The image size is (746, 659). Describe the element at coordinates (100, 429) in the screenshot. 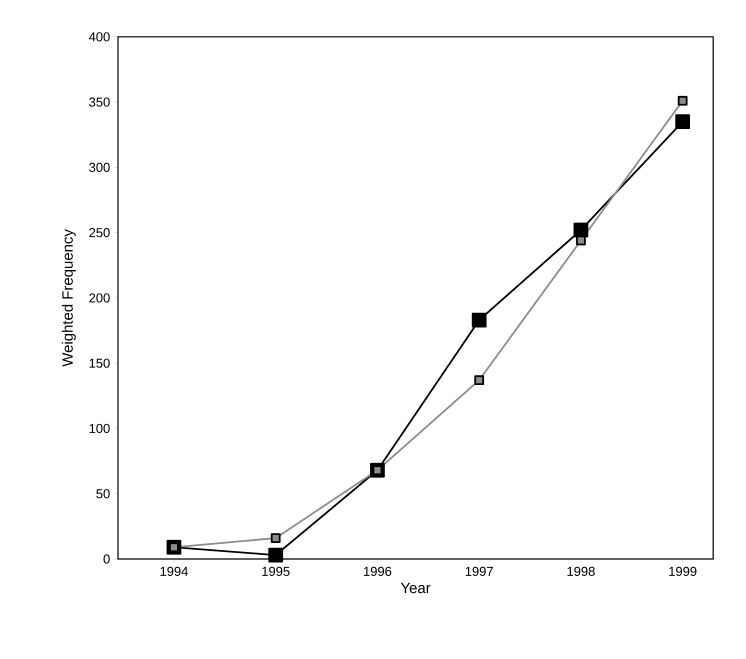

I see `y-tick-label: 100` at that location.